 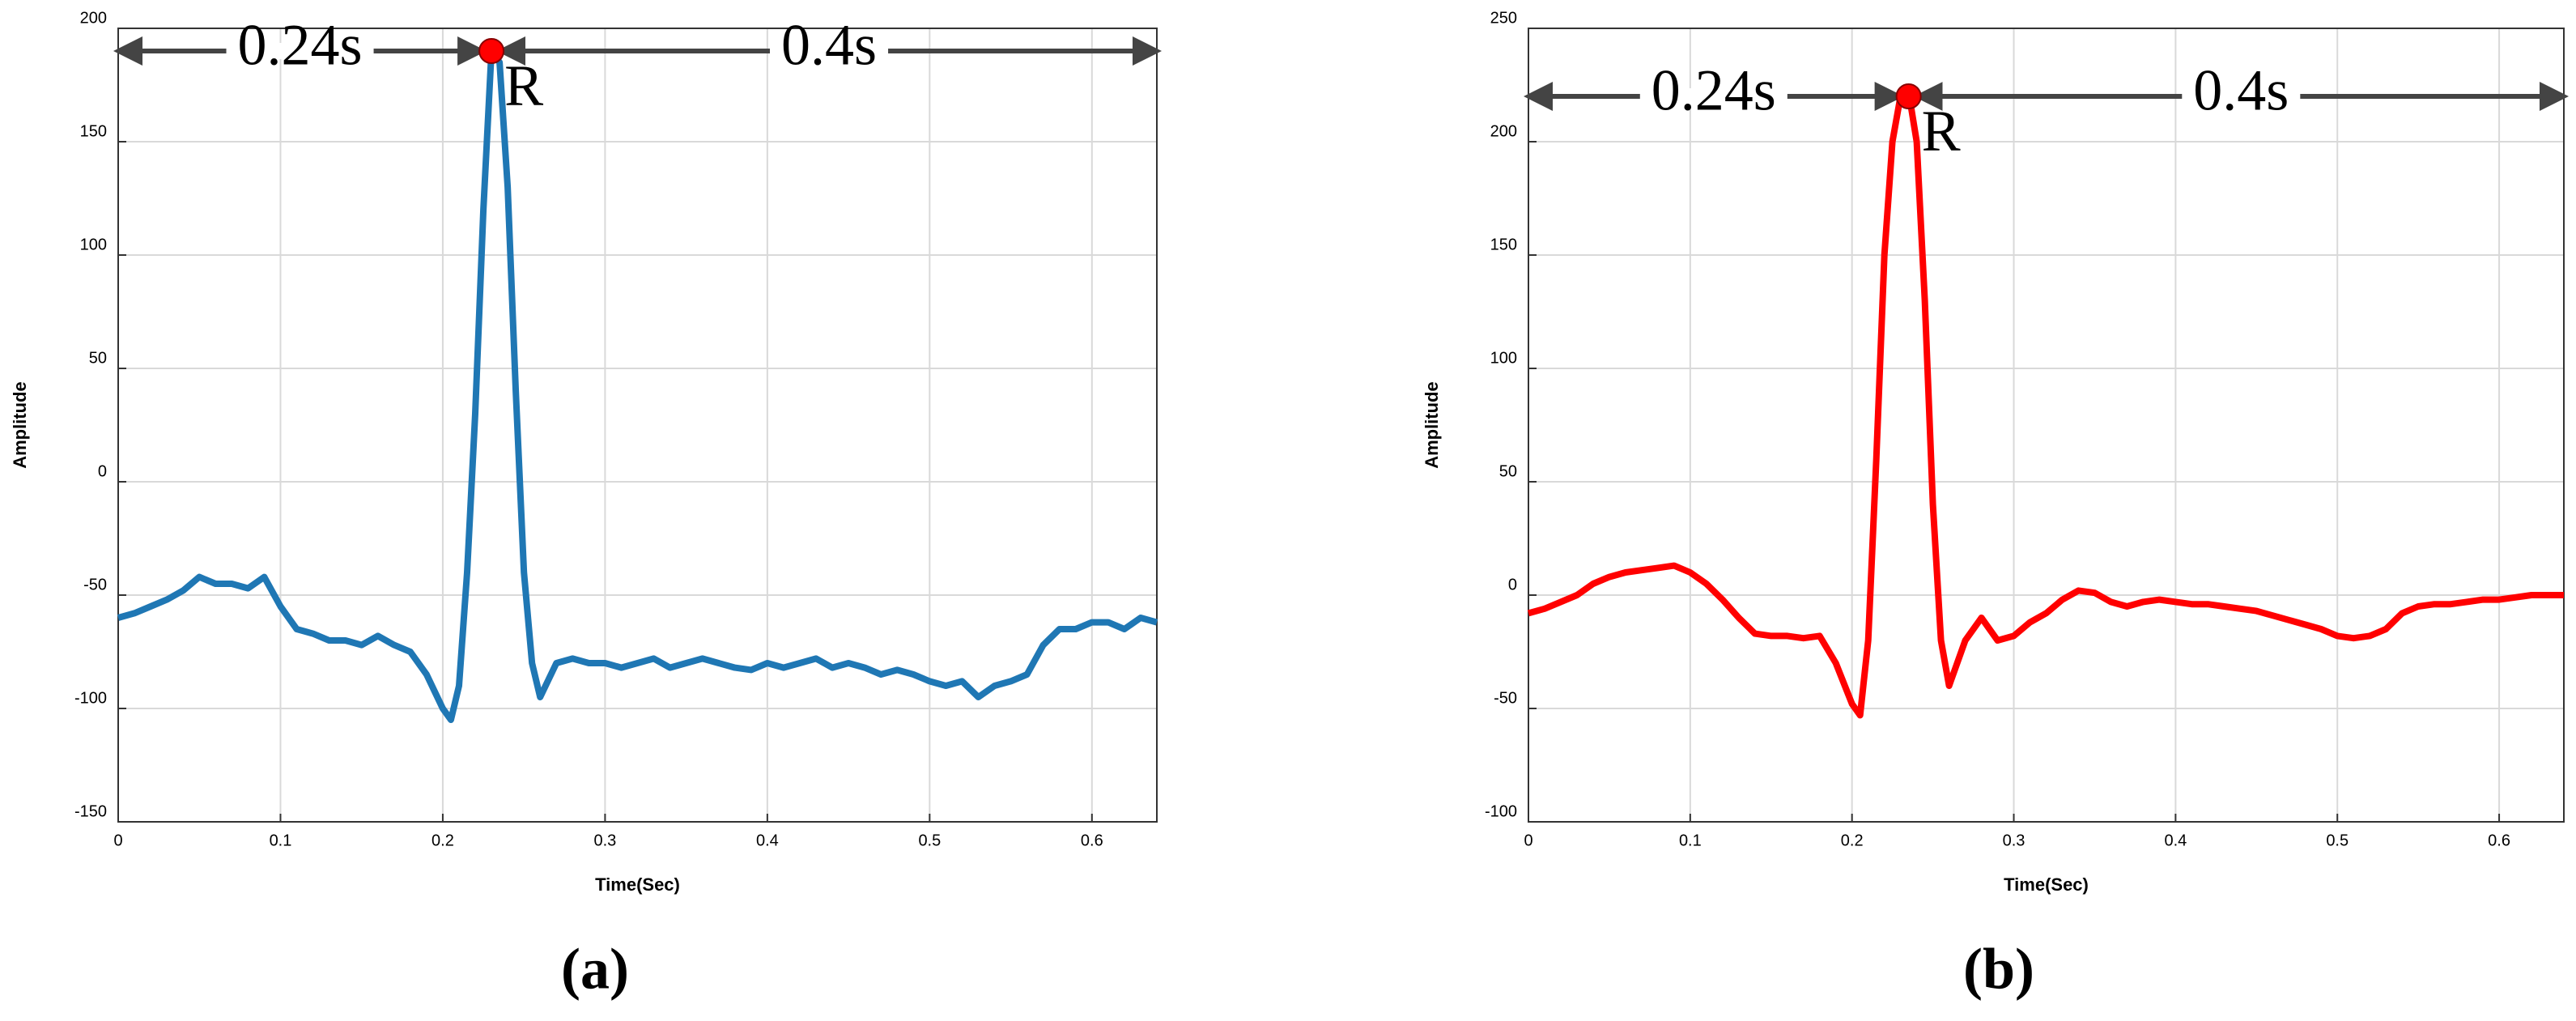 I want to click on y-tick-label: 250, so click(x=1503, y=18).